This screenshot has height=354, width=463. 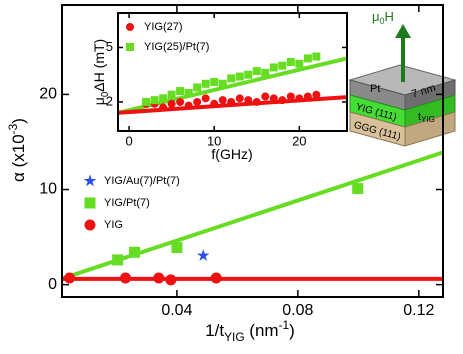 What do you see at coordinates (299, 140) in the screenshot?
I see `x-tick-label: 20` at bounding box center [299, 140].